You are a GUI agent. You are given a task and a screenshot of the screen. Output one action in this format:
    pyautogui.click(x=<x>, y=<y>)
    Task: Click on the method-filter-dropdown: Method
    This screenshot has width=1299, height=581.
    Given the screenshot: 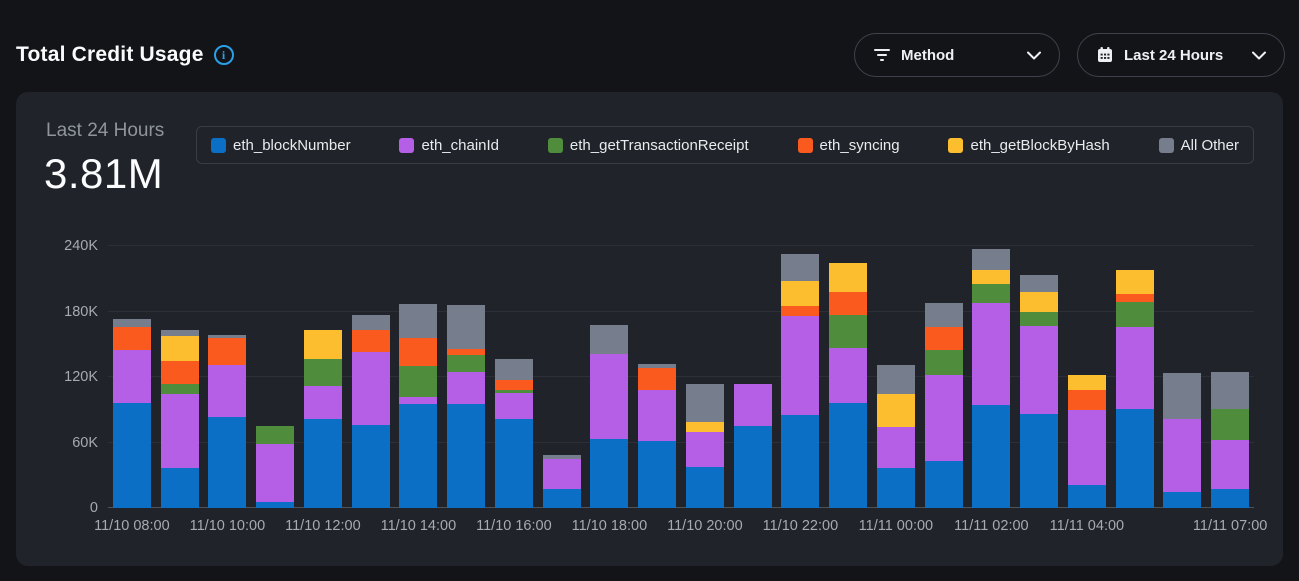 What is the action you would take?
    pyautogui.click(x=957, y=55)
    